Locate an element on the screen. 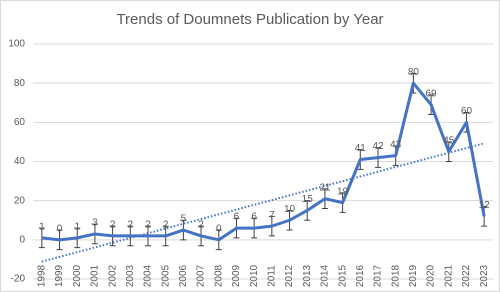 This screenshot has width=500, height=292. data-label: 21 is located at coordinates (325, 187).